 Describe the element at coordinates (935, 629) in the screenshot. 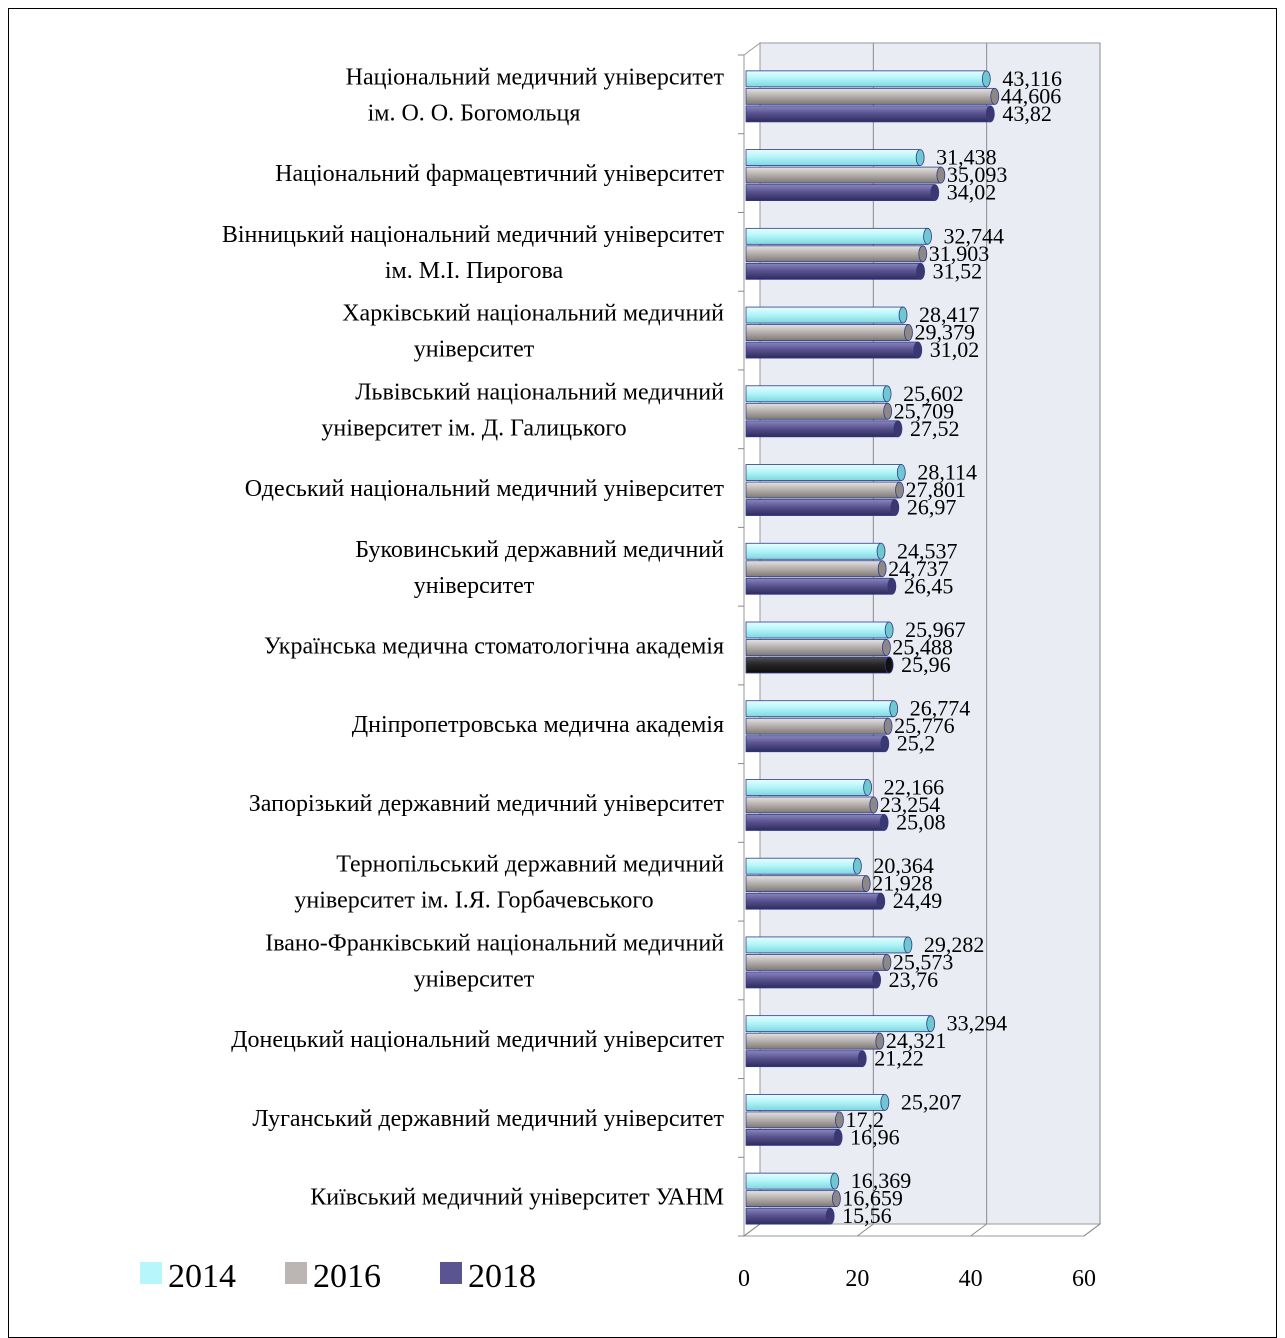

I see `value-label: 25,967` at that location.